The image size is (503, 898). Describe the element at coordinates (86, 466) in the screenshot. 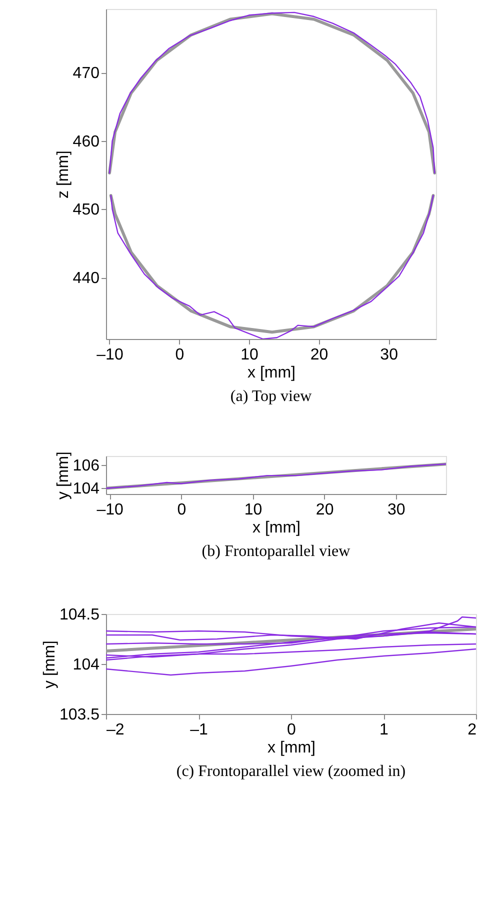

I see `y-tick-label: 106` at that location.